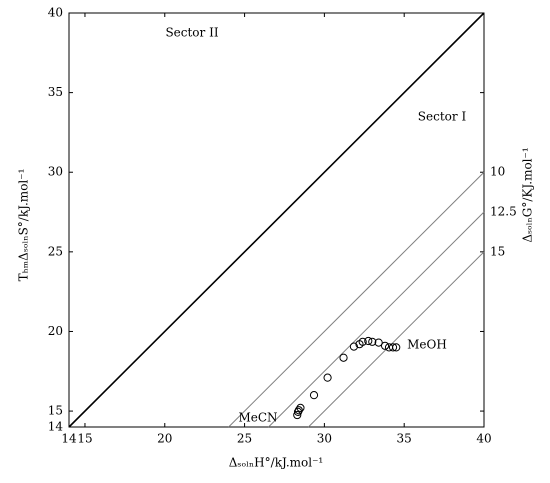 Image resolution: width=550 pixels, height=483 pixels. Describe the element at coordinates (191, 33) in the screenshot. I see `annotation: Sector II` at that location.